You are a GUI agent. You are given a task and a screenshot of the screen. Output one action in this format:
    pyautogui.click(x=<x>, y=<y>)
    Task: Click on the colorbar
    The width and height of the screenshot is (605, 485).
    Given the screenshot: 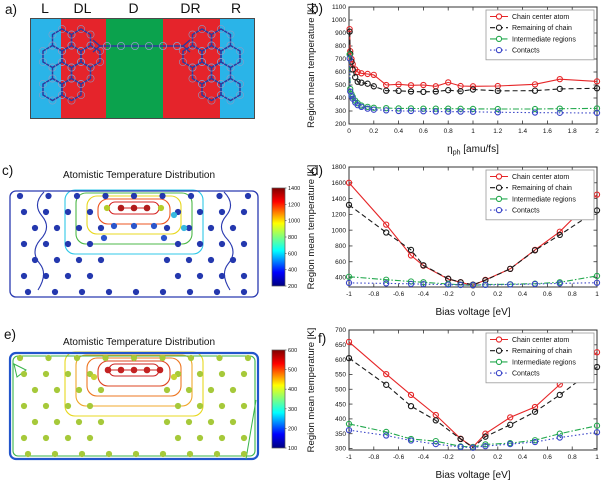 What is the action you would take?
    pyautogui.click(x=278, y=399)
    